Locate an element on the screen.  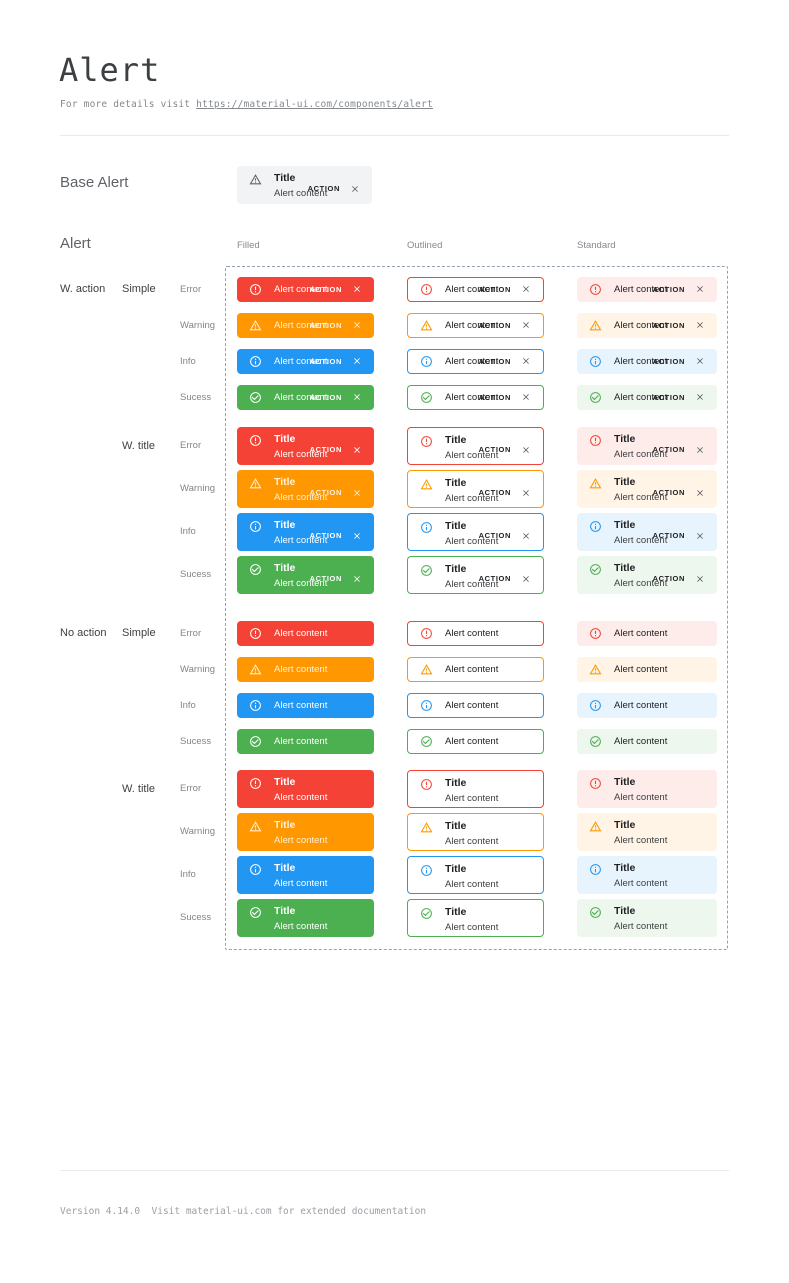
alert-outlined-error: Alert content ACTION is located at coordinates (475, 289).